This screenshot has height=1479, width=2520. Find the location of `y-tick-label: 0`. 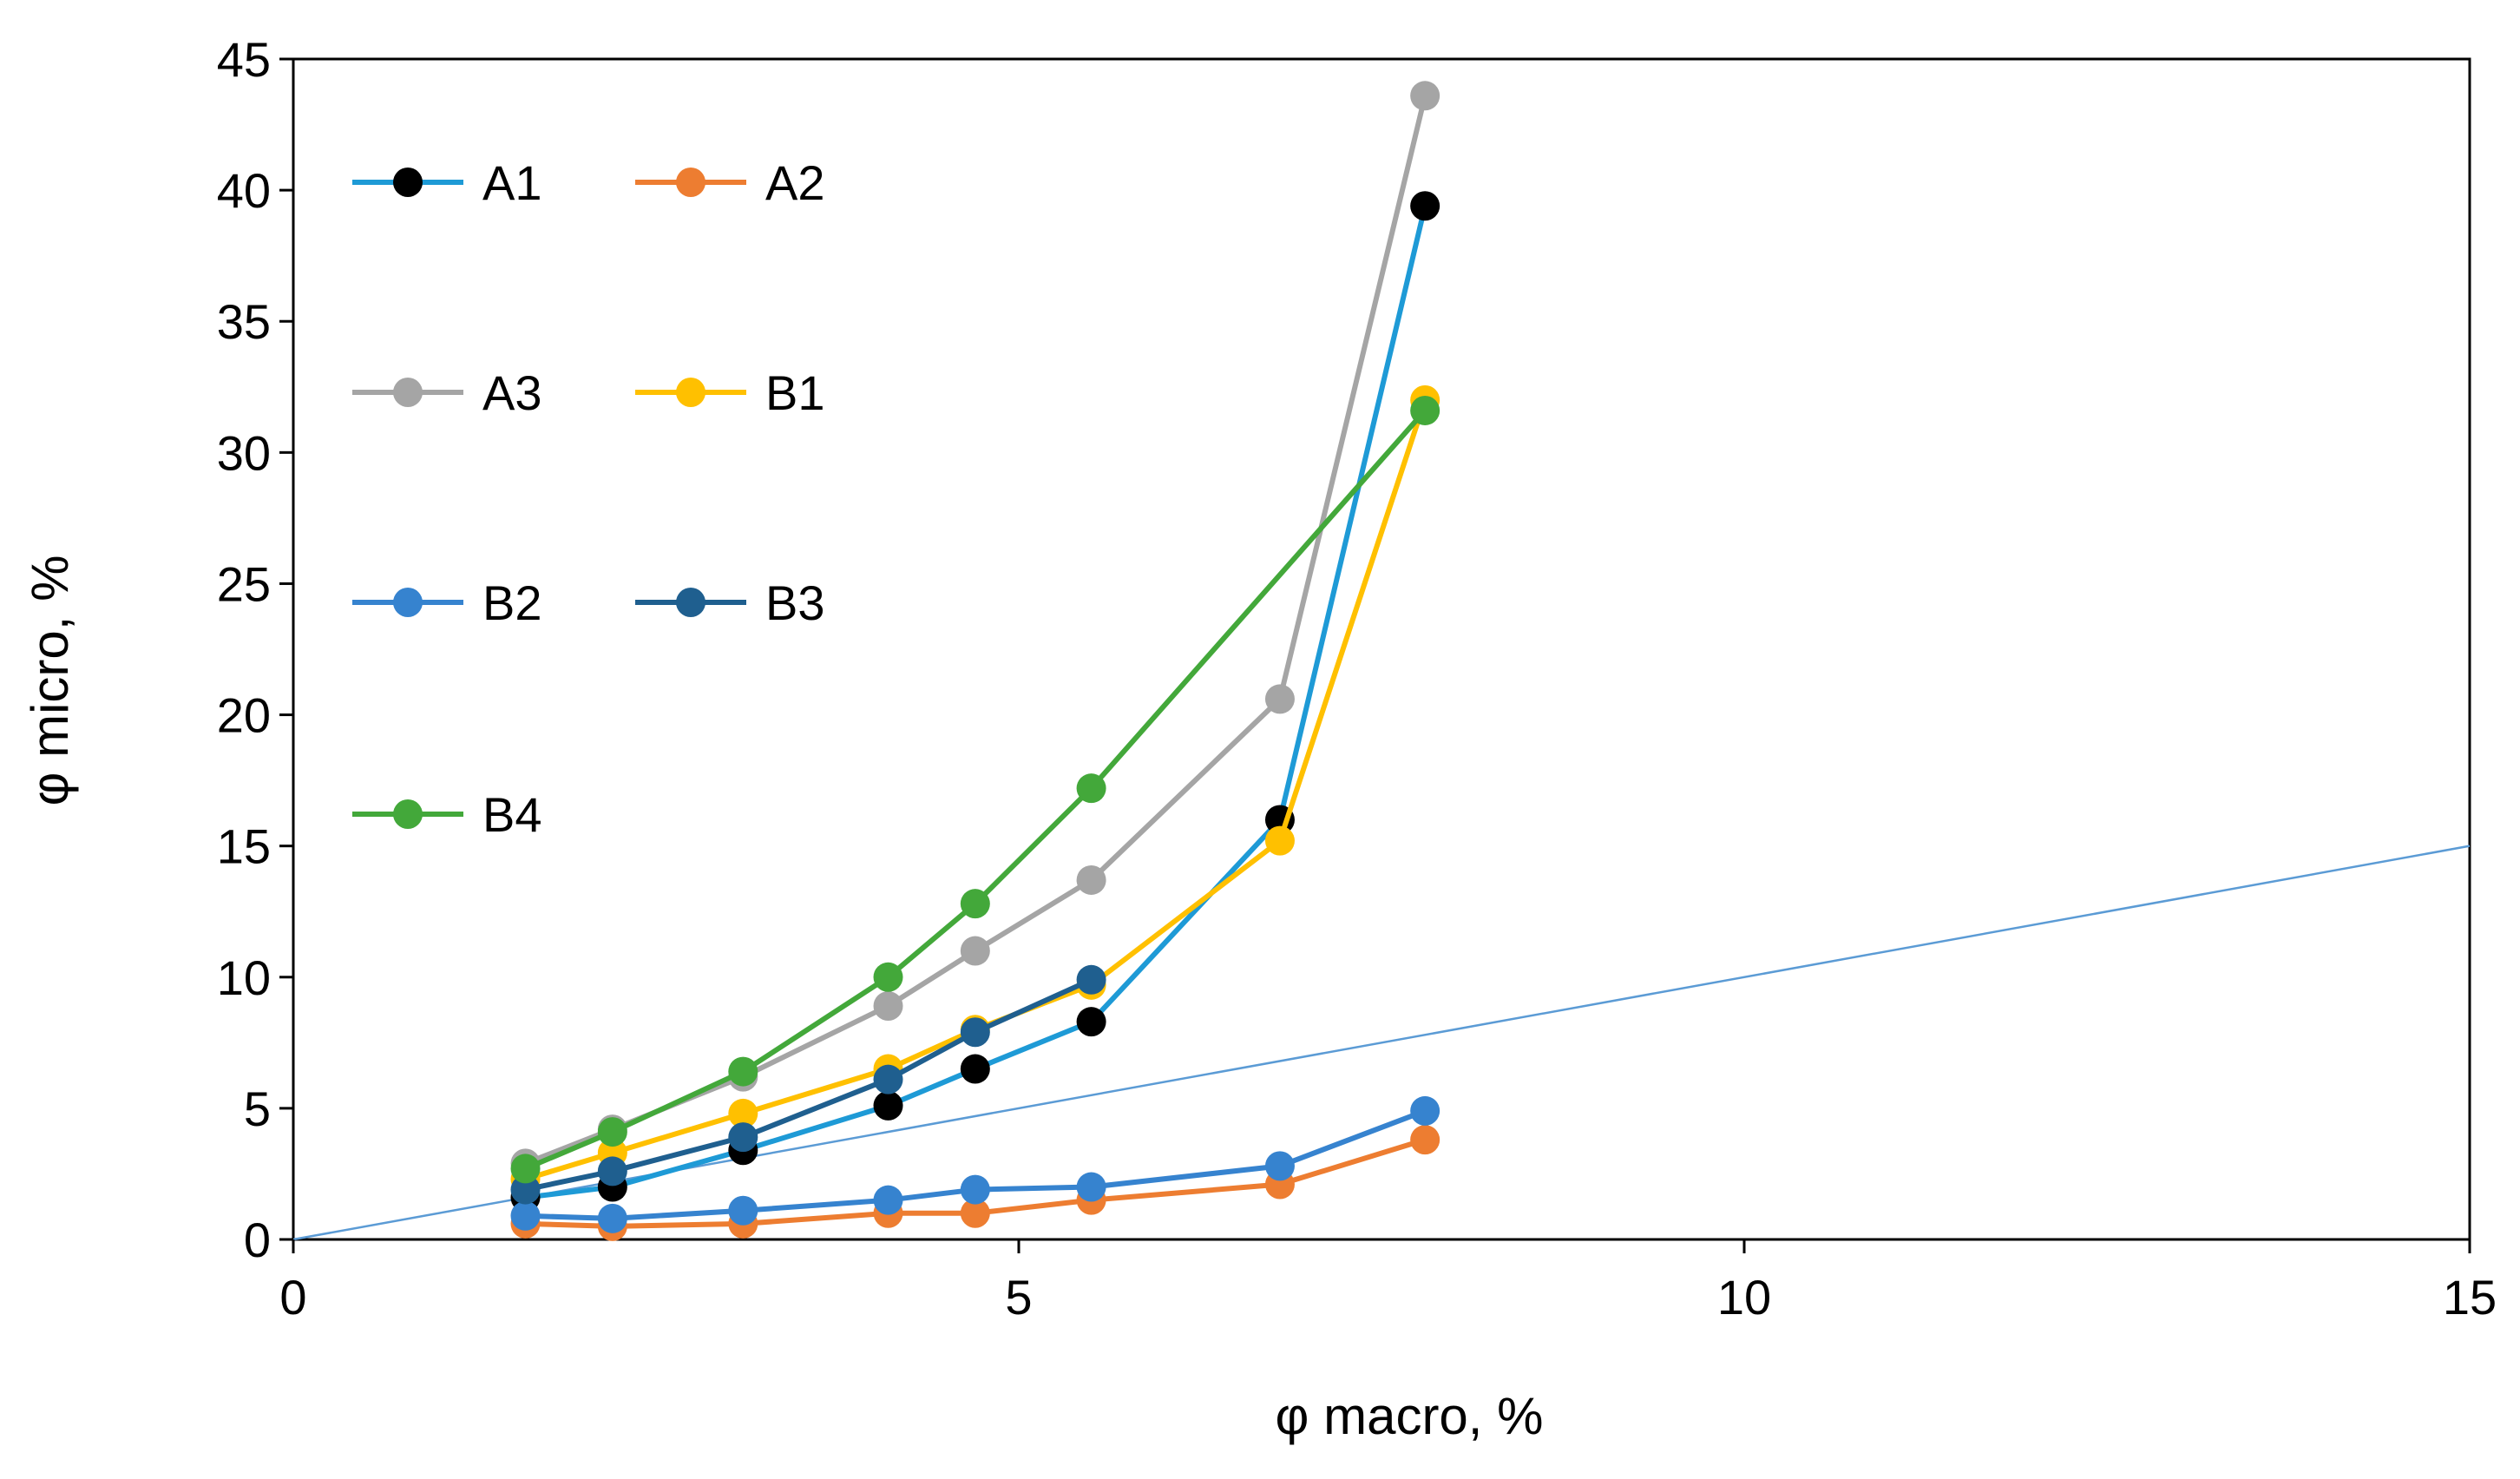

y-tick-label: 0 is located at coordinates (257, 1240).